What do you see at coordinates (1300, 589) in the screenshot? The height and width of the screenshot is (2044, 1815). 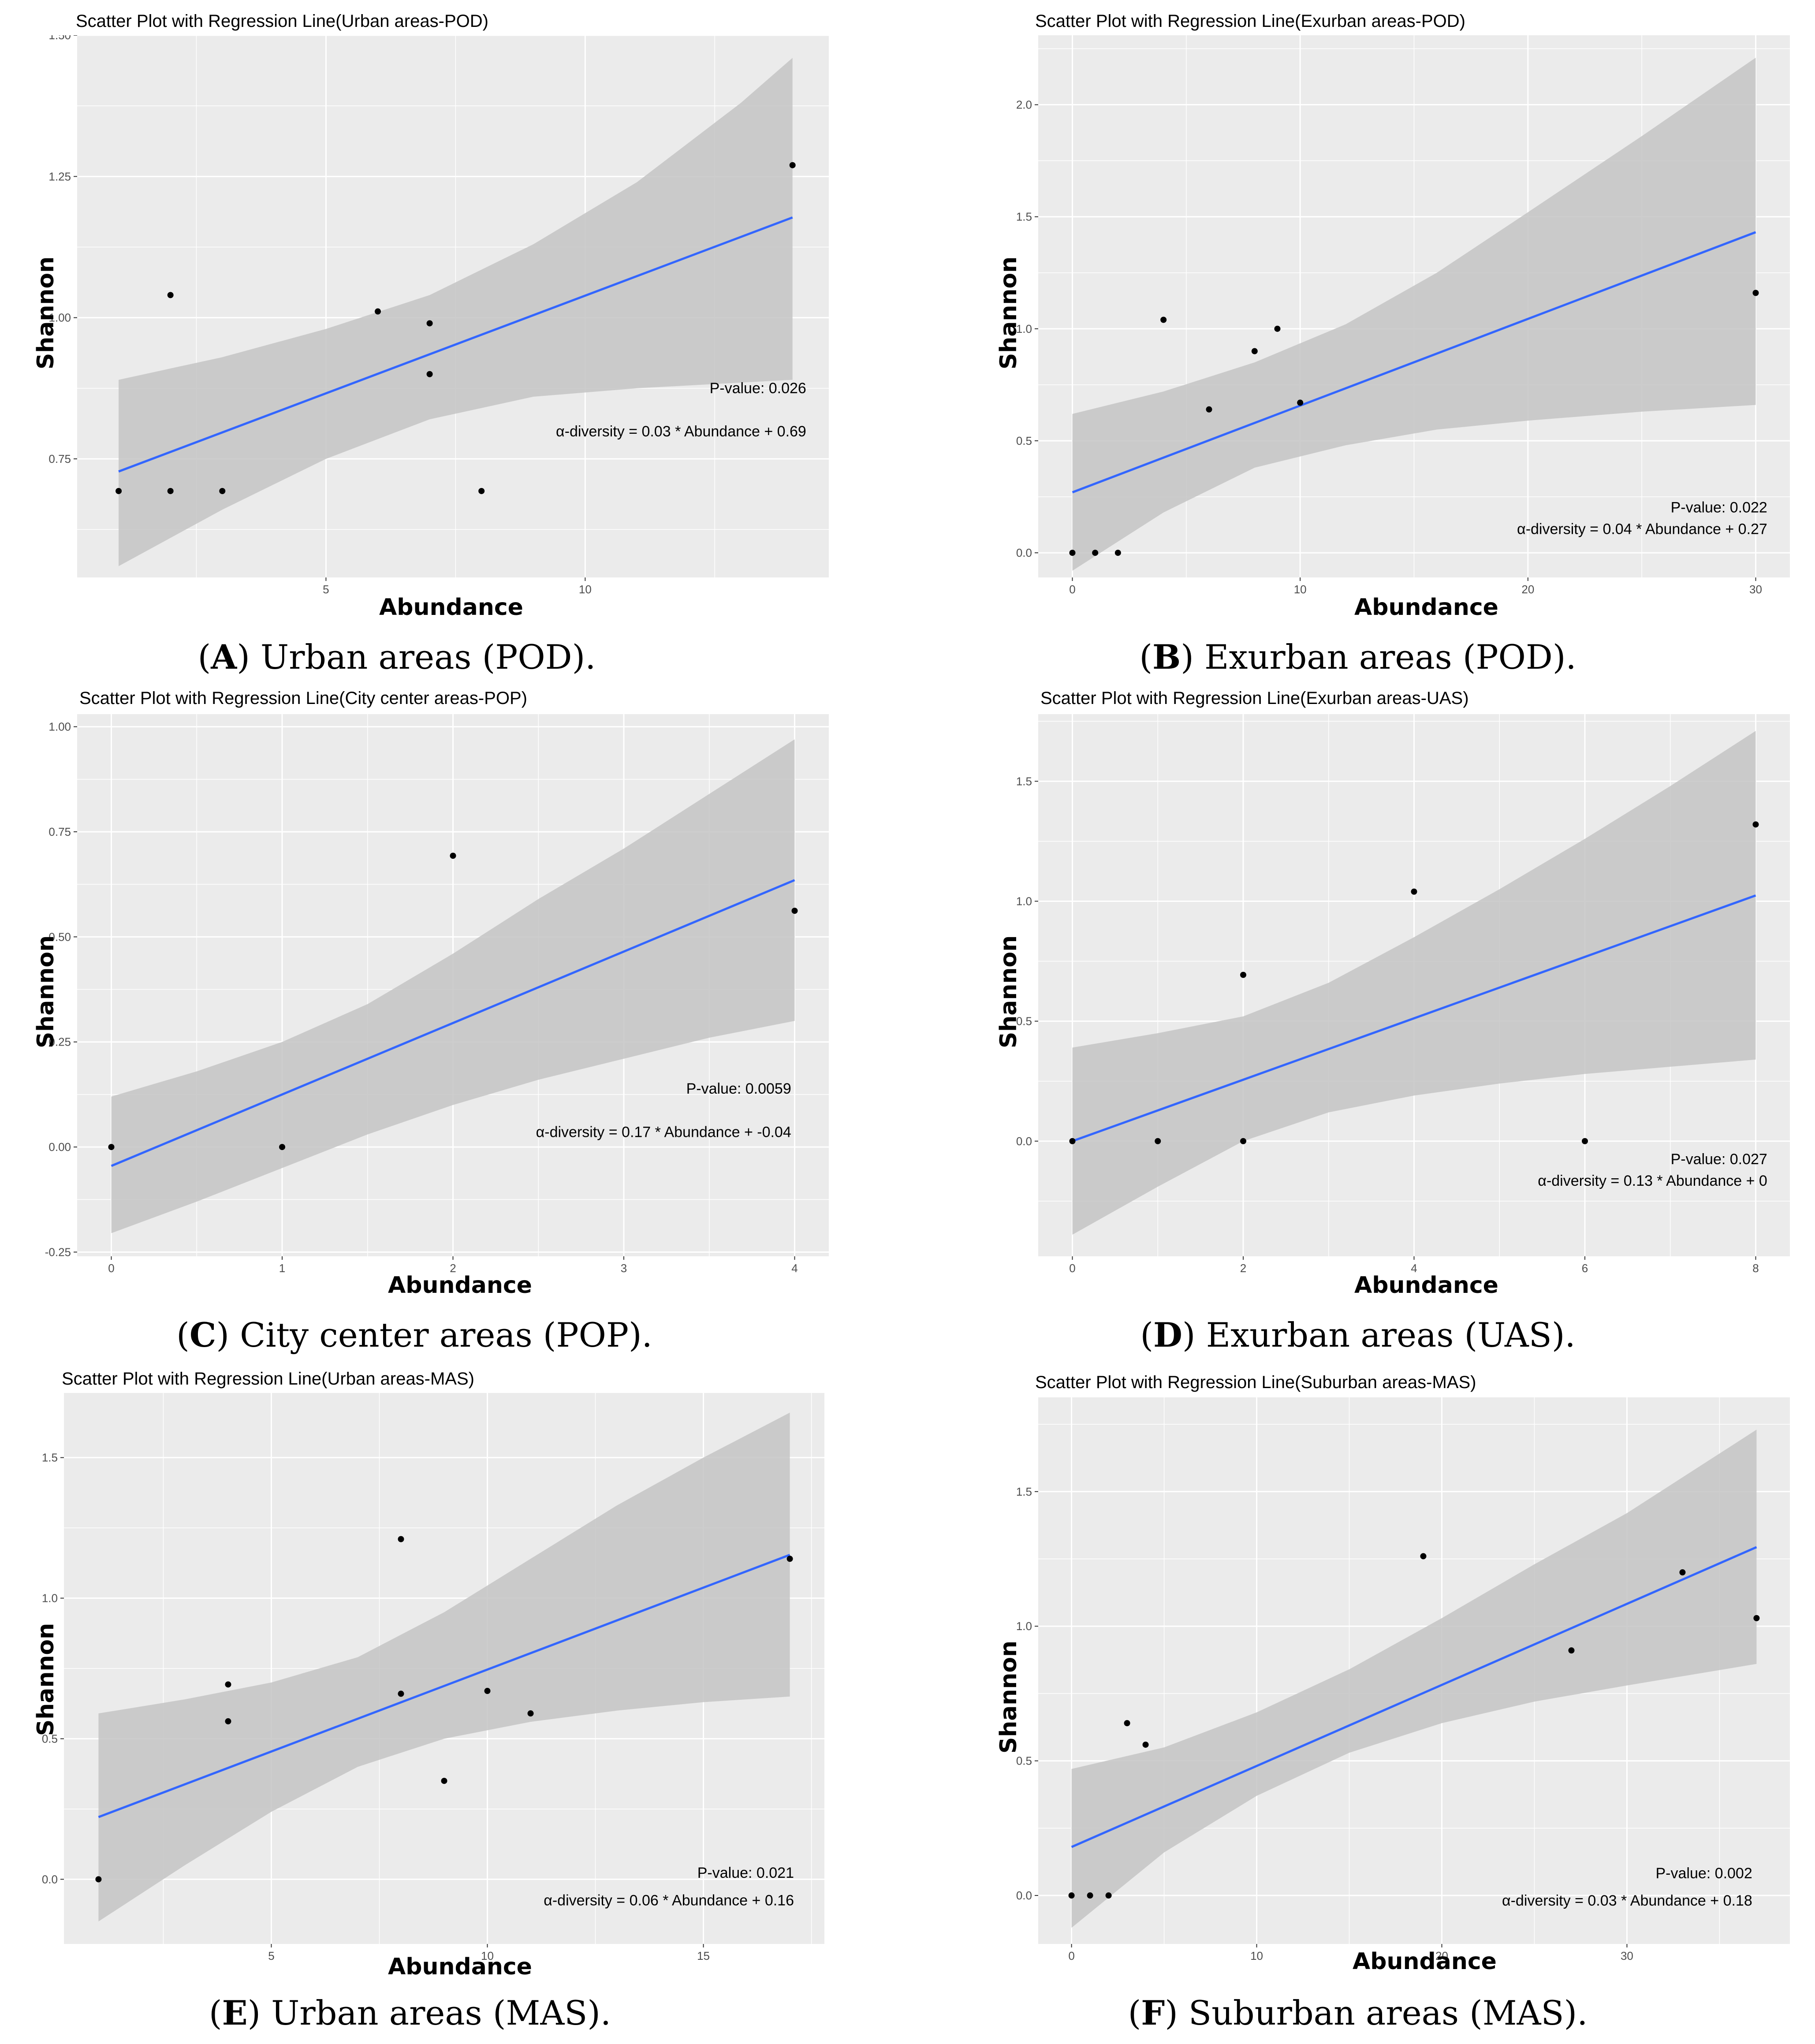 I see `x-tick-label-b: 10` at bounding box center [1300, 589].